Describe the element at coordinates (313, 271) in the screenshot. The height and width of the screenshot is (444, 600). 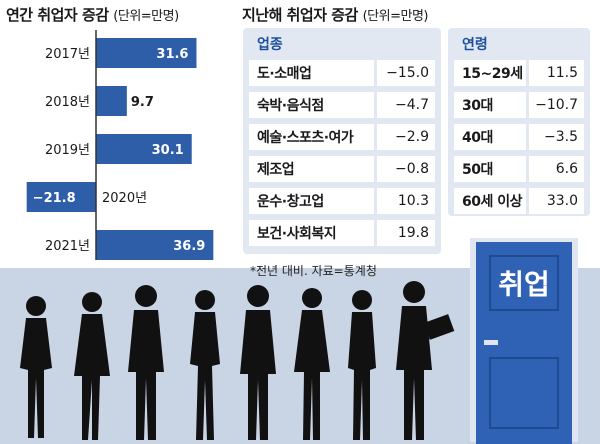
I see `source-footnote: *전년 대비. 자료=통계청` at that location.